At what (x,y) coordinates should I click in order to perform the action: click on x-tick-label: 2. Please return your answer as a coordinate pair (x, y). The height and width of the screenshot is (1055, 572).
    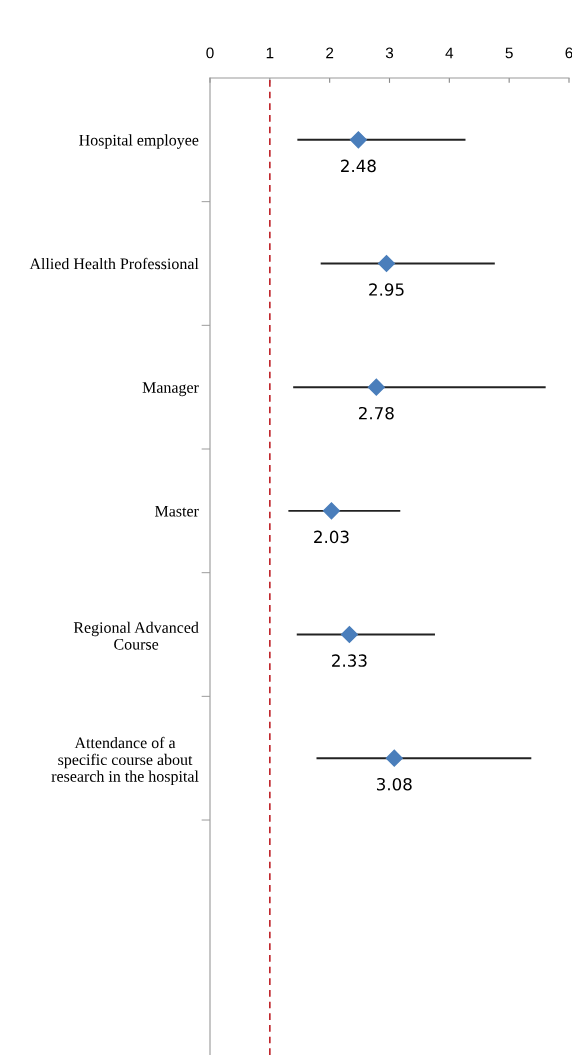
    Looking at the image, I should click on (330, 53).